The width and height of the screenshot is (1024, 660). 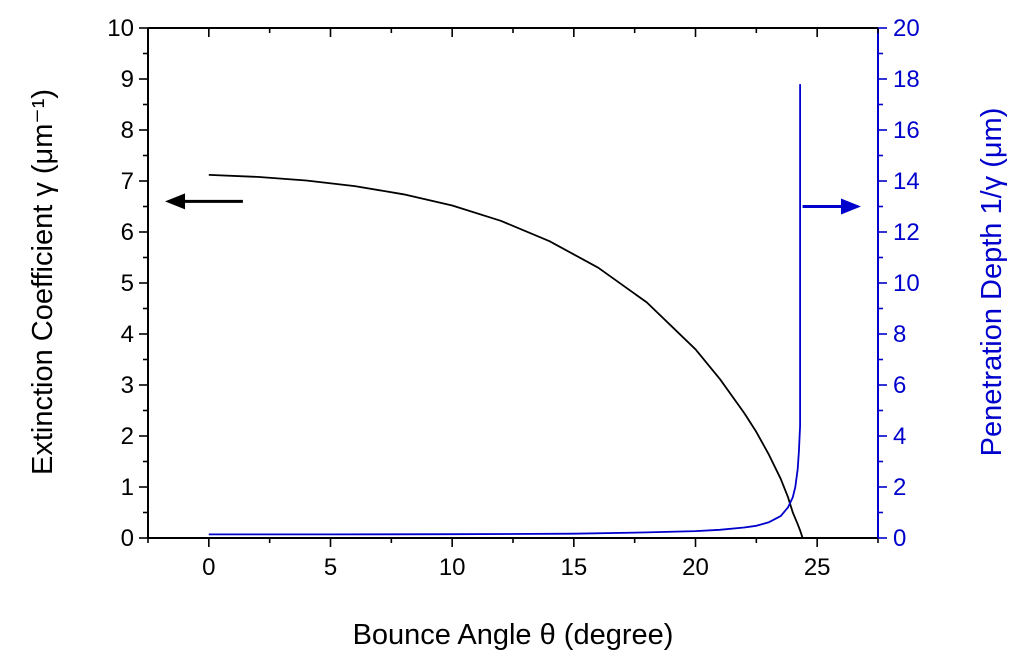 I want to click on y-right-tick-label: 10, so click(x=906, y=283).